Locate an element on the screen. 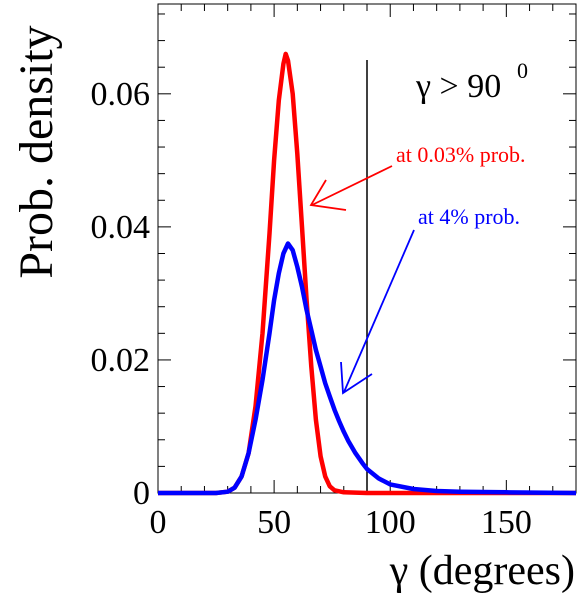 This screenshot has width=579, height=593. blue-annotation-arrow-head is located at coordinates (356, 378).